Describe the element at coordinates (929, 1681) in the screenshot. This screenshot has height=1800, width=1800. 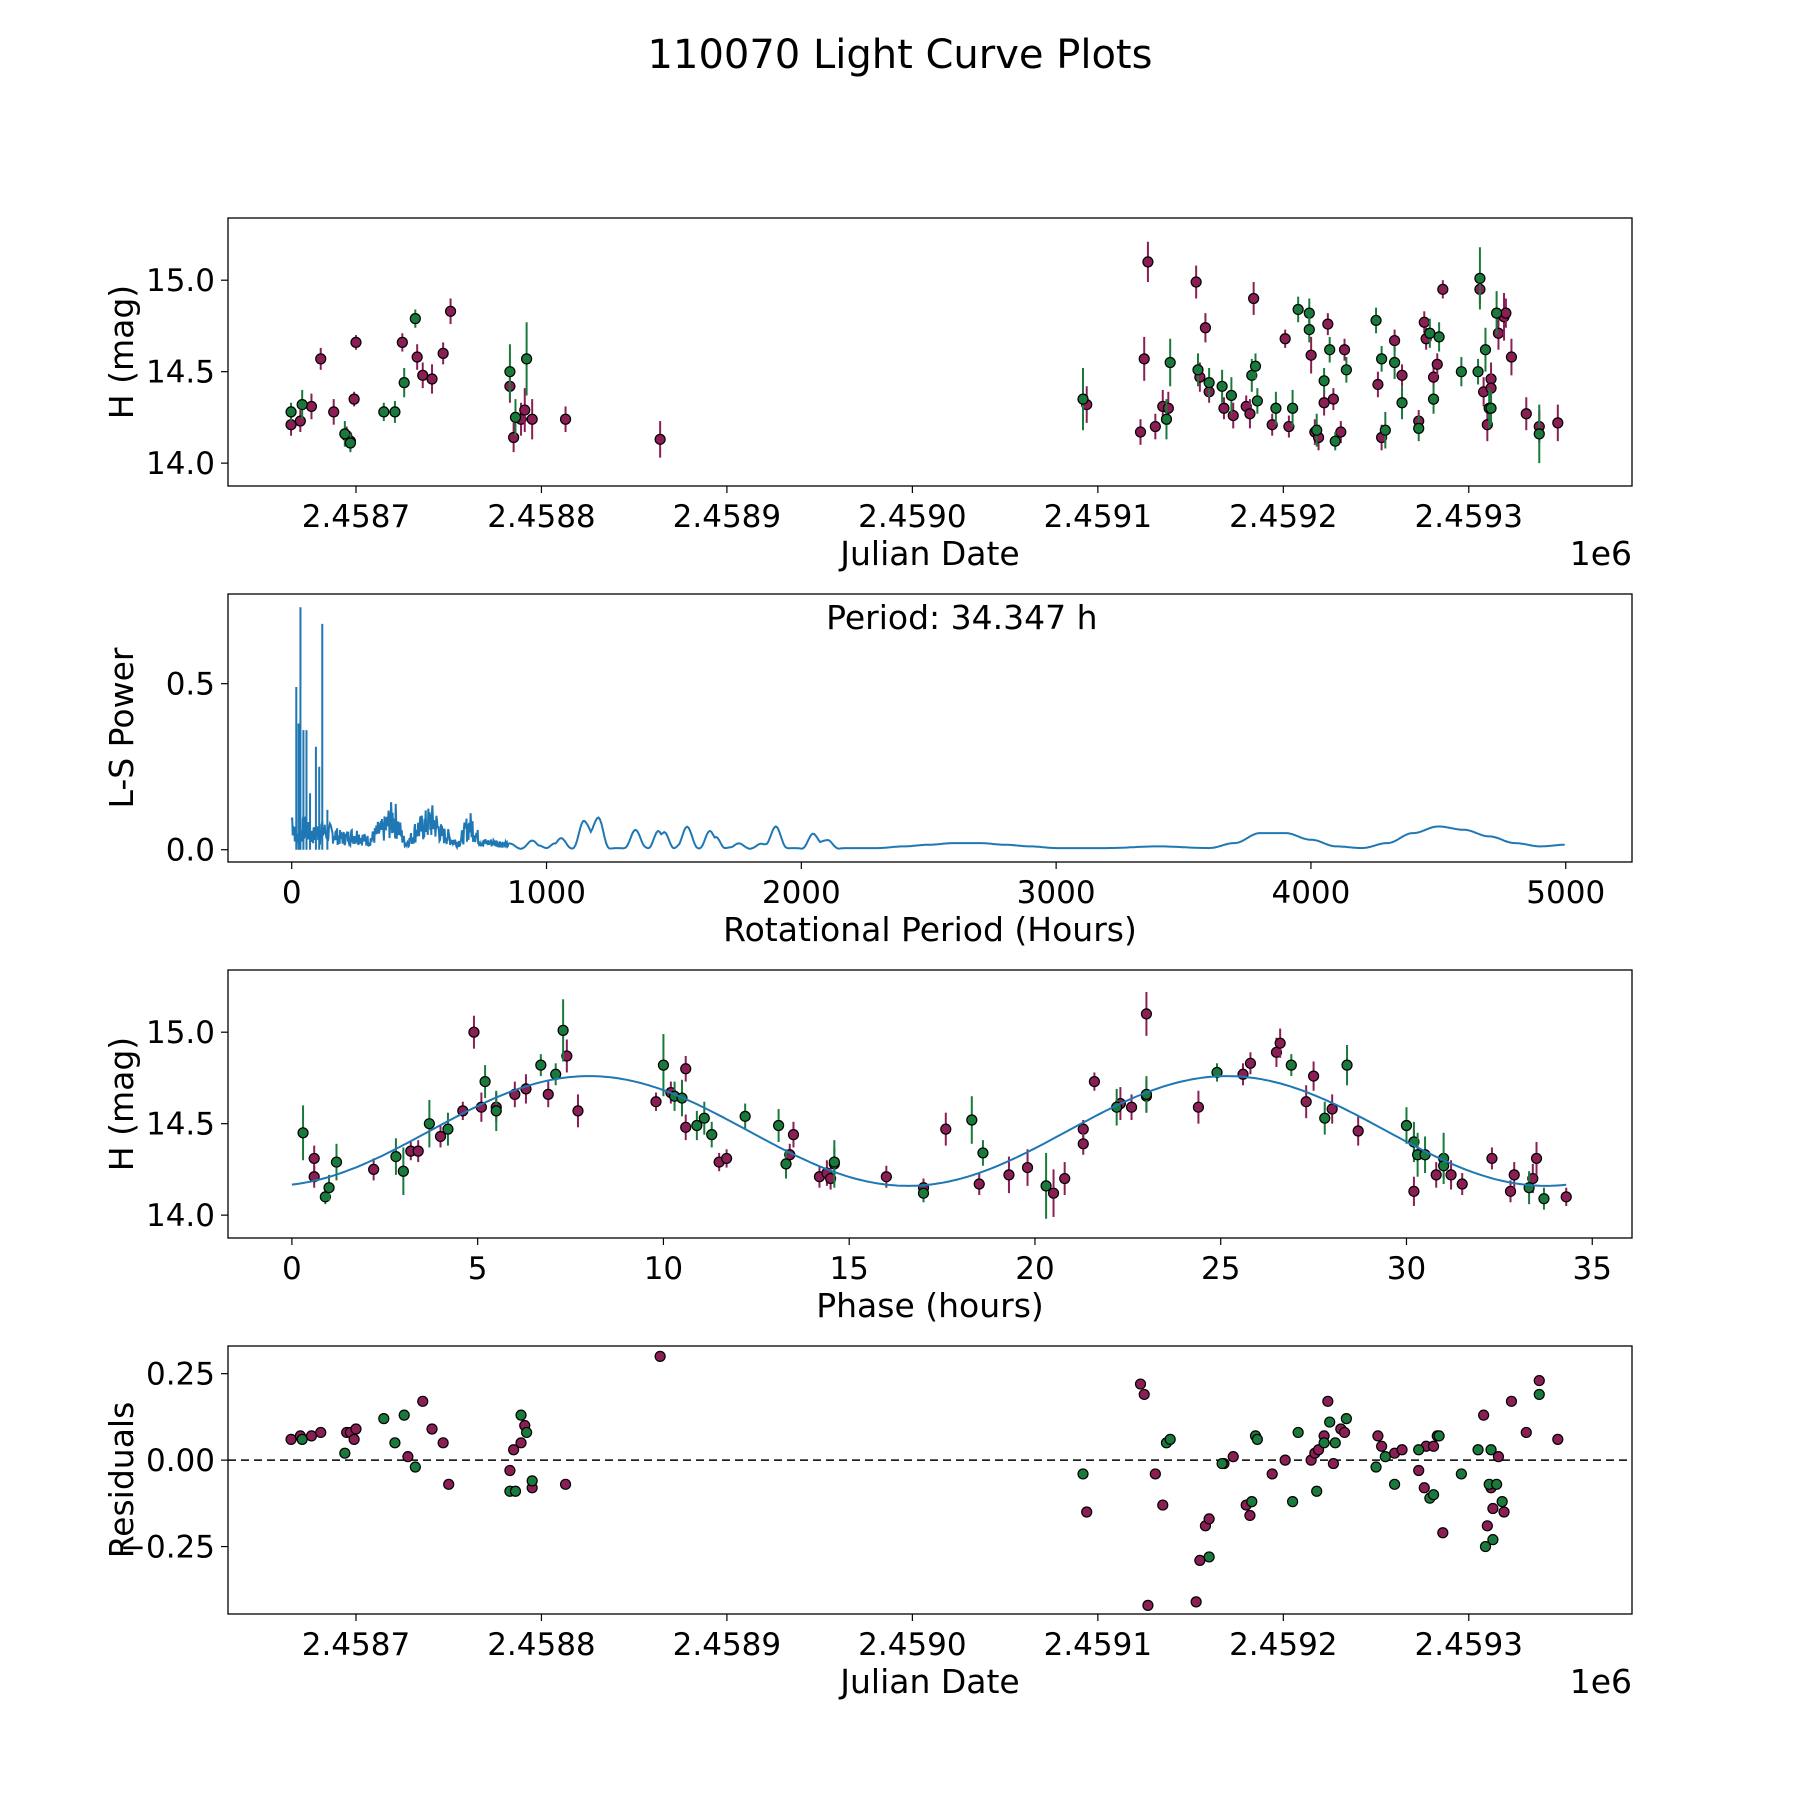
I see `residuals-xlabel: Julian Date` at that location.